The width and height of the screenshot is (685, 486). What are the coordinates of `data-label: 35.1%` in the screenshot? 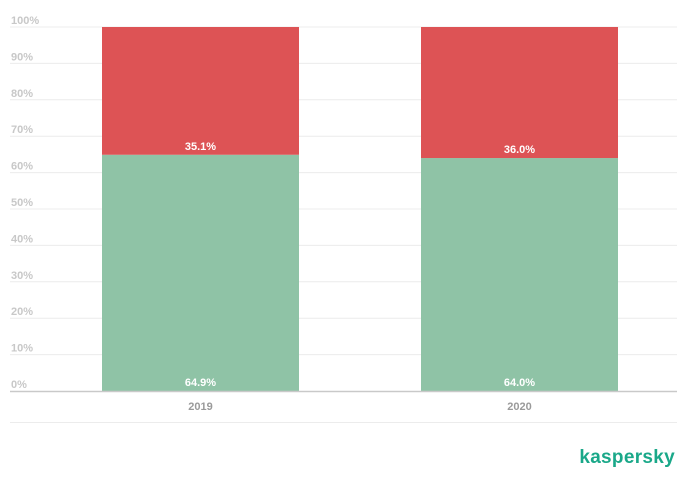 It's located at (200, 147).